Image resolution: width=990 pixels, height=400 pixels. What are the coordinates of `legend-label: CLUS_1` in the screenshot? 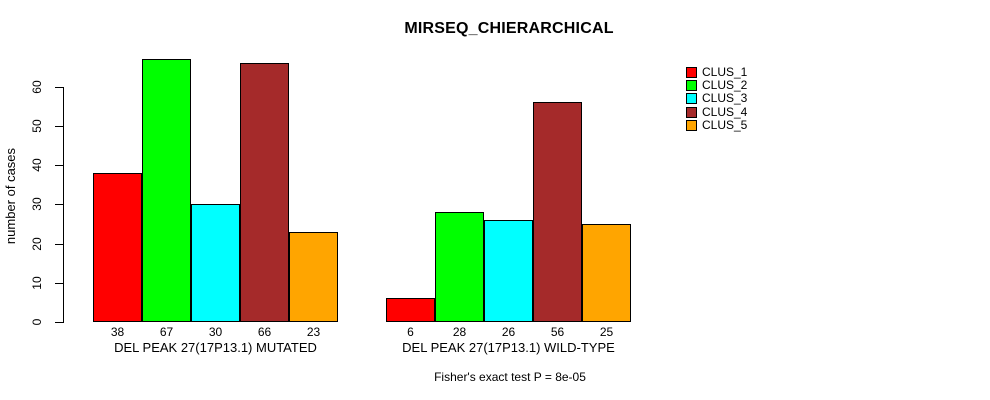 It's located at (725, 72).